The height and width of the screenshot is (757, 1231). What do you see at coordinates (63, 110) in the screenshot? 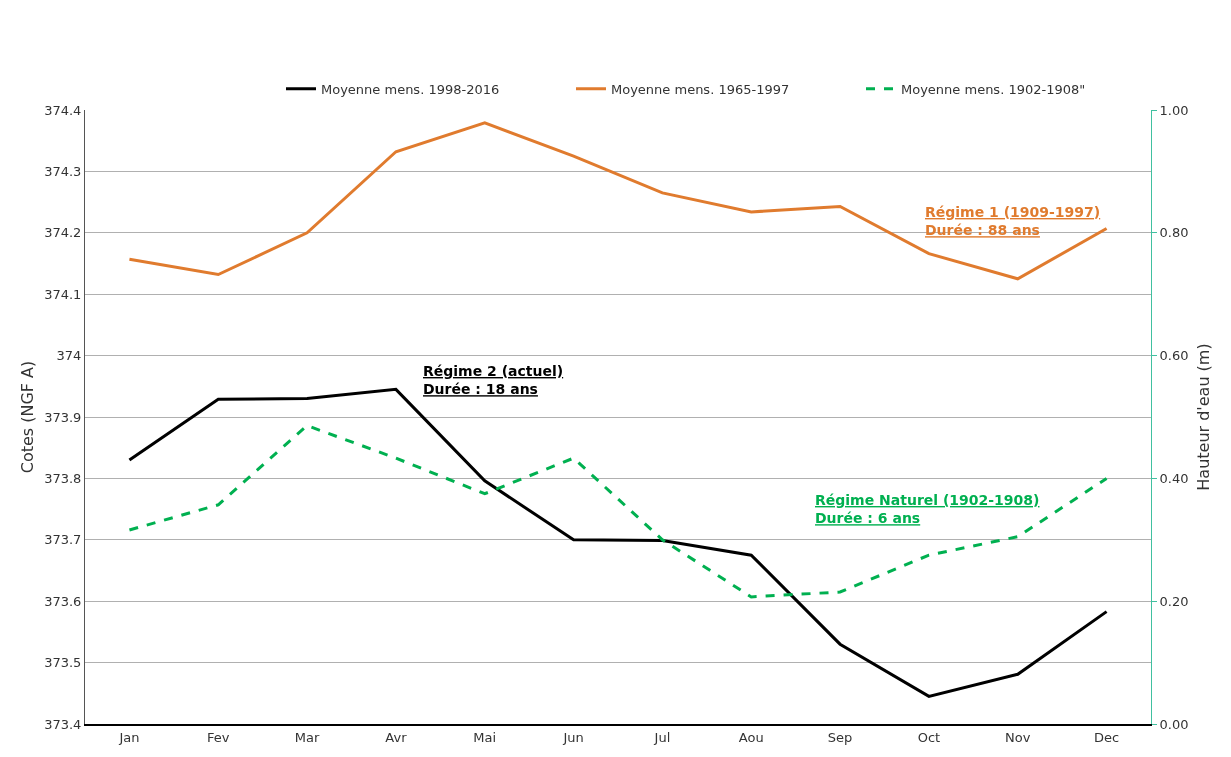
I see `y-tick-label: 374.4` at bounding box center [63, 110].